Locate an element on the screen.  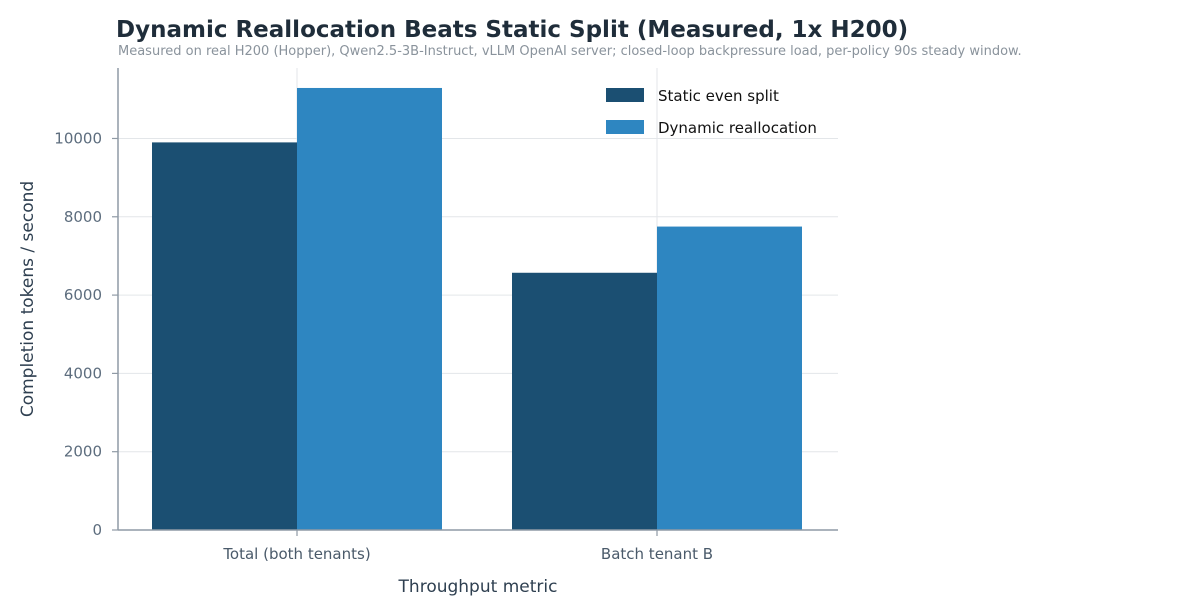
x-axis-ticks: Total (both tenants) Batch tenant B is located at coordinates (467, 546).